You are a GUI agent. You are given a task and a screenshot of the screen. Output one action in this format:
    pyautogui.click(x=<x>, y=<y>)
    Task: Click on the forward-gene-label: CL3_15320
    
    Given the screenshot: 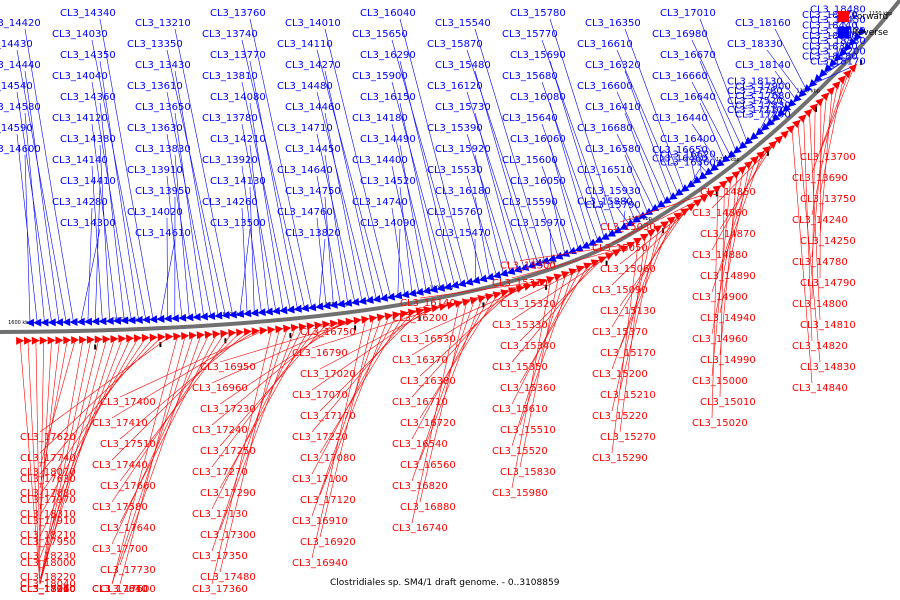 What is the action you would take?
    pyautogui.click(x=528, y=304)
    